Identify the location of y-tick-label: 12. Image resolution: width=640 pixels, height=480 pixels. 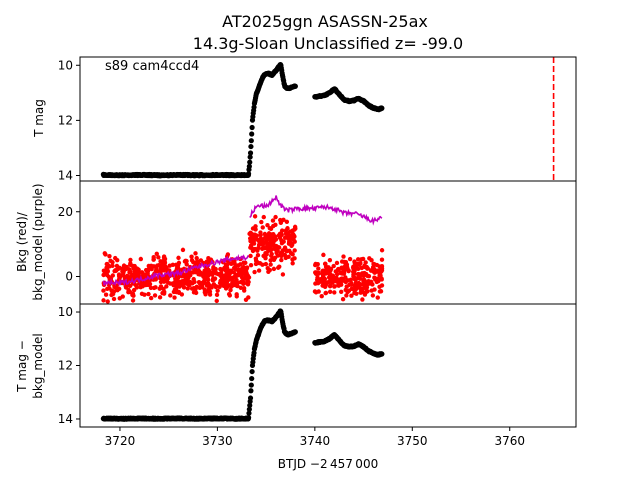
(65, 120).